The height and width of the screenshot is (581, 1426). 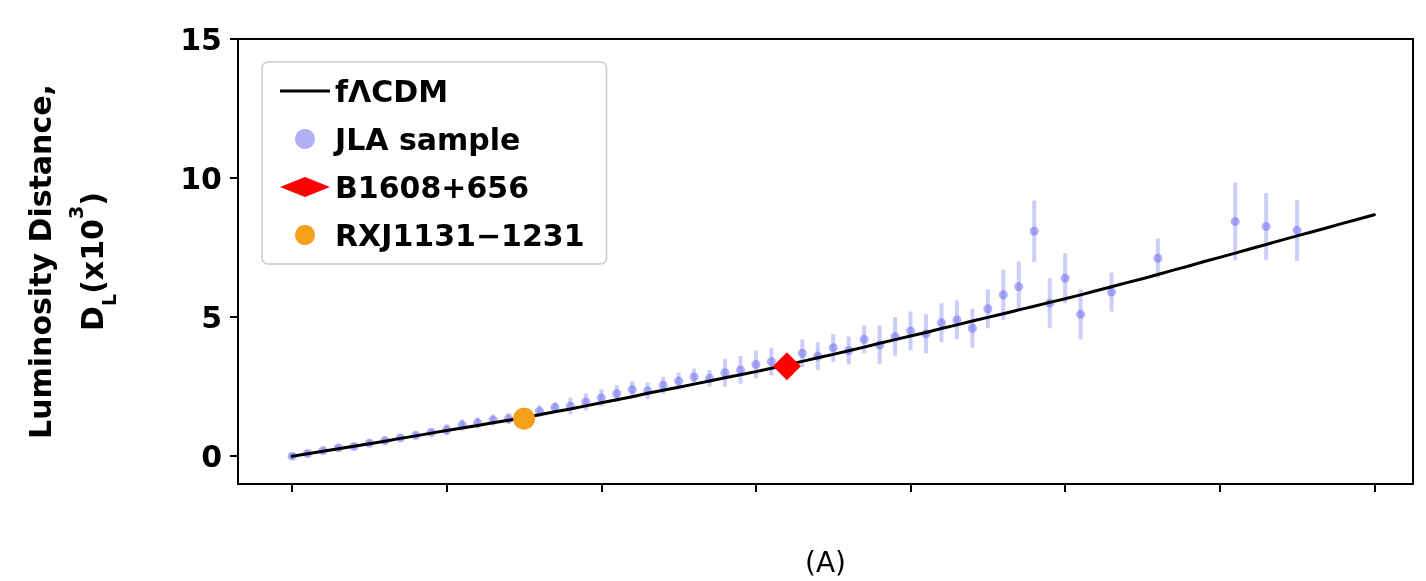 I want to click on y-tick-label: 15, so click(x=201, y=39).